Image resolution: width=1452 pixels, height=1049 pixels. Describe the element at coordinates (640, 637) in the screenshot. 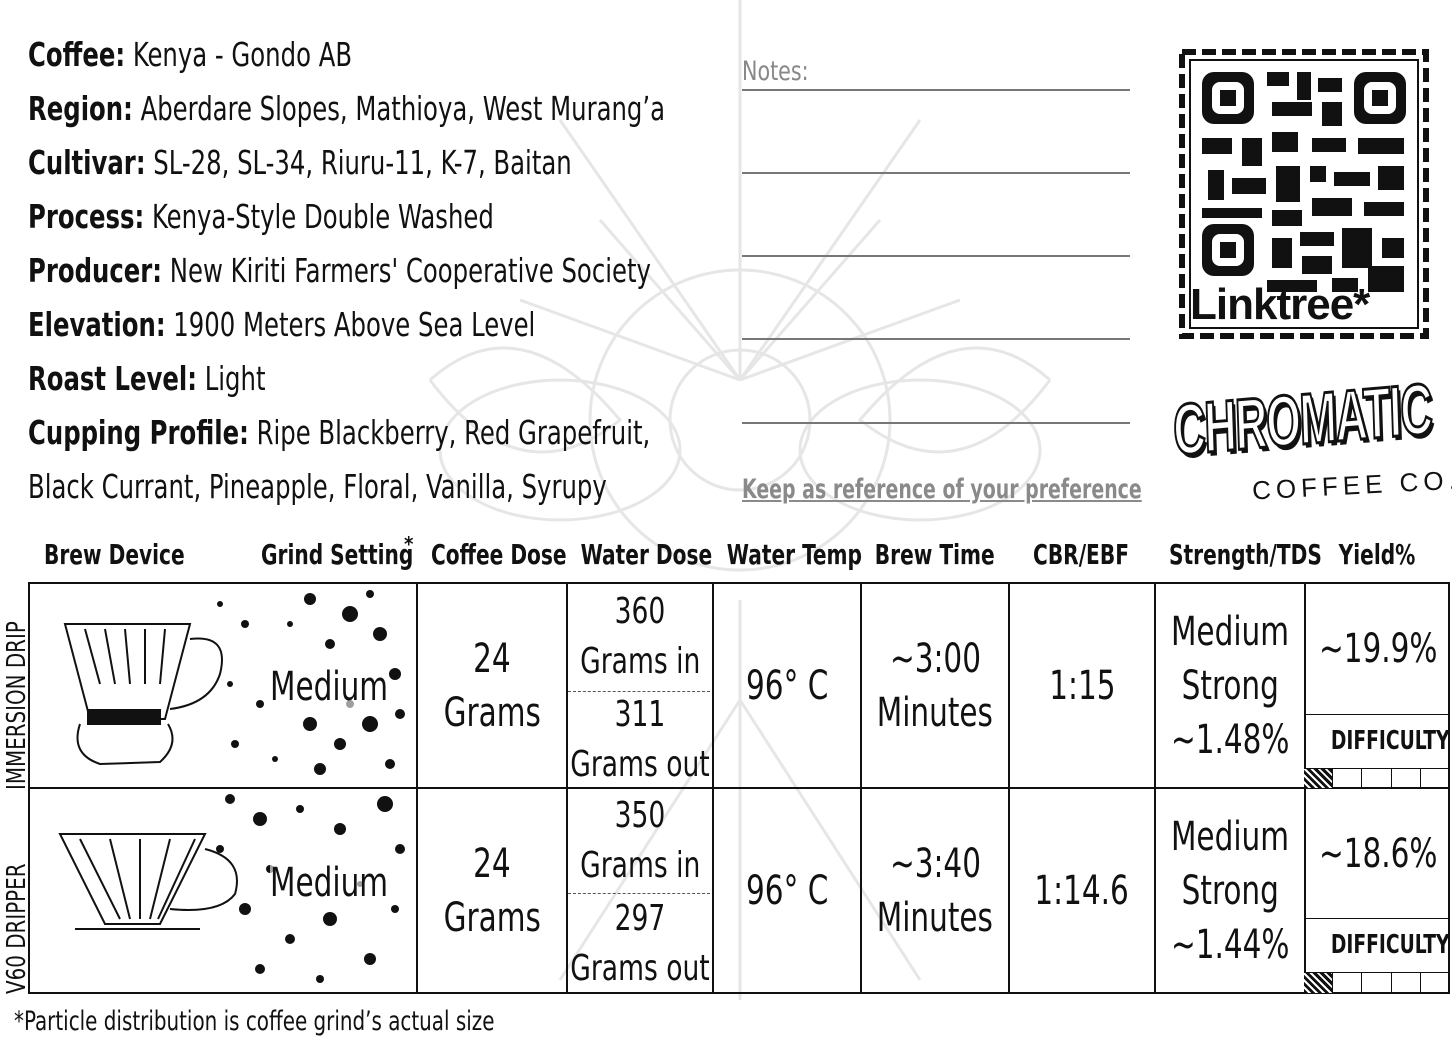

I see `water-in-cell: 360 Grams in` at that location.